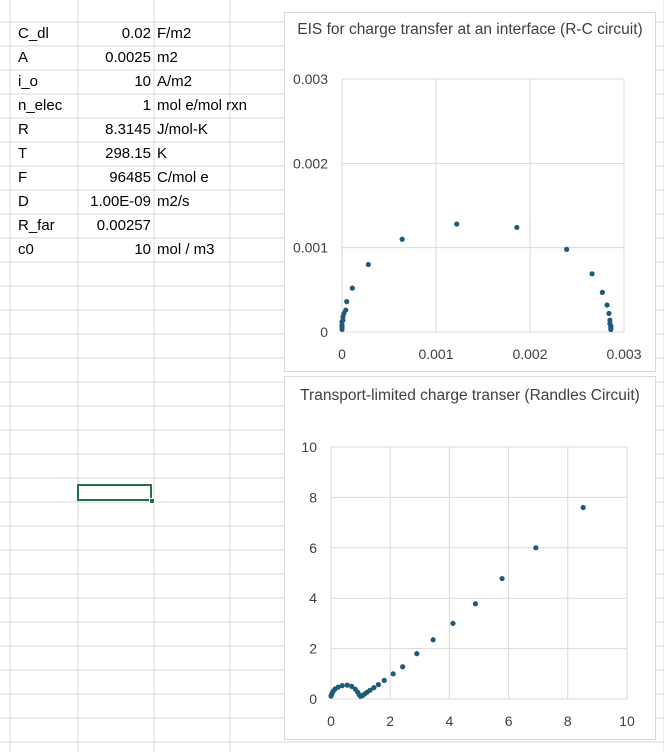 The image size is (664, 752). I want to click on cell-unit: mol e/mol rxn, so click(202, 105).